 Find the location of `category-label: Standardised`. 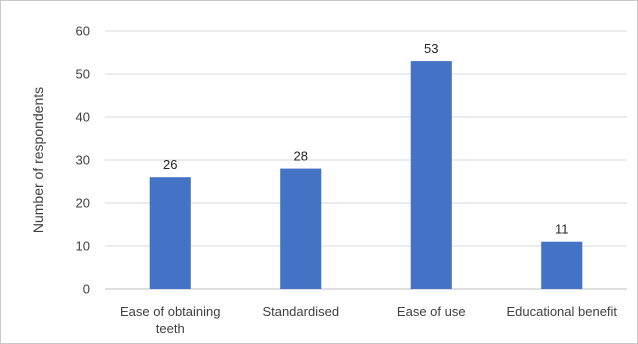

category-label: Standardised is located at coordinates (300, 311).